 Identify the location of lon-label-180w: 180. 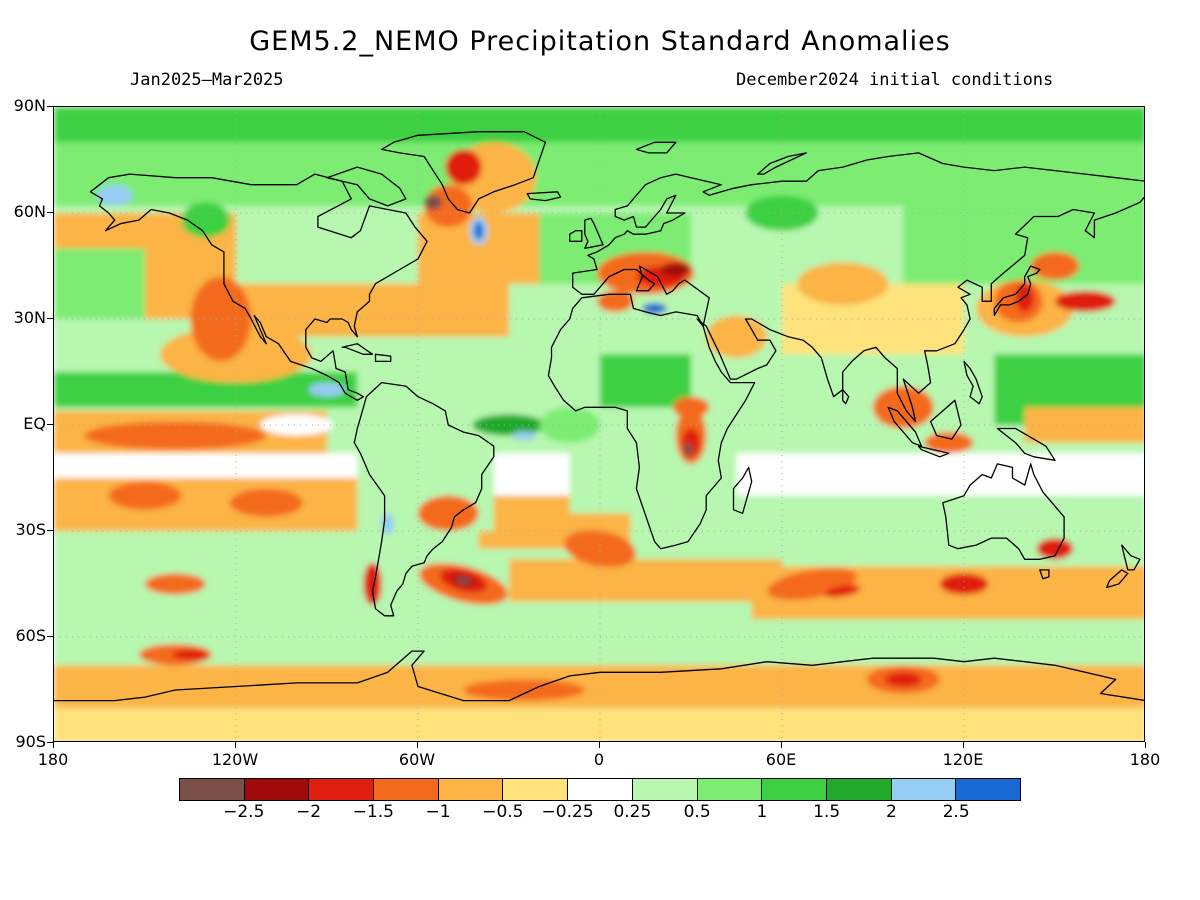
(53, 759).